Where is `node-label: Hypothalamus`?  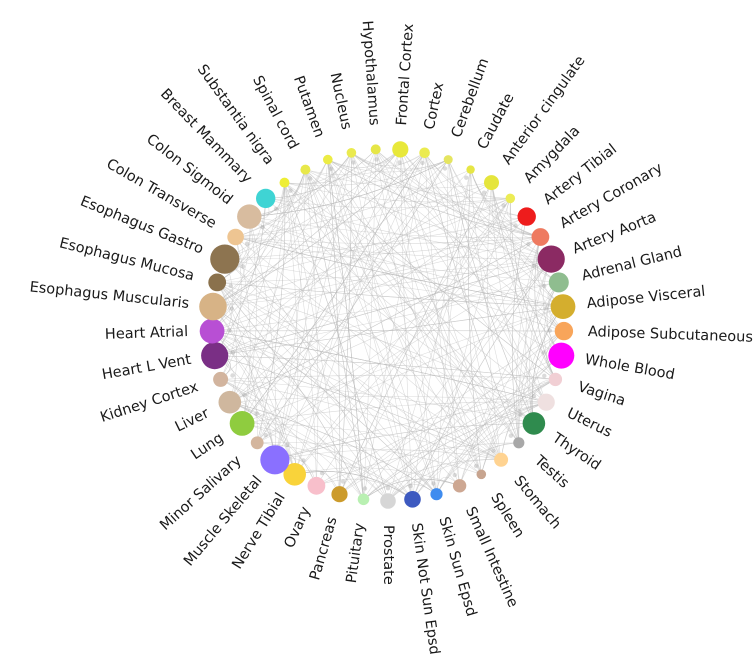
node-label: Hypothalamus is located at coordinates (370, 73).